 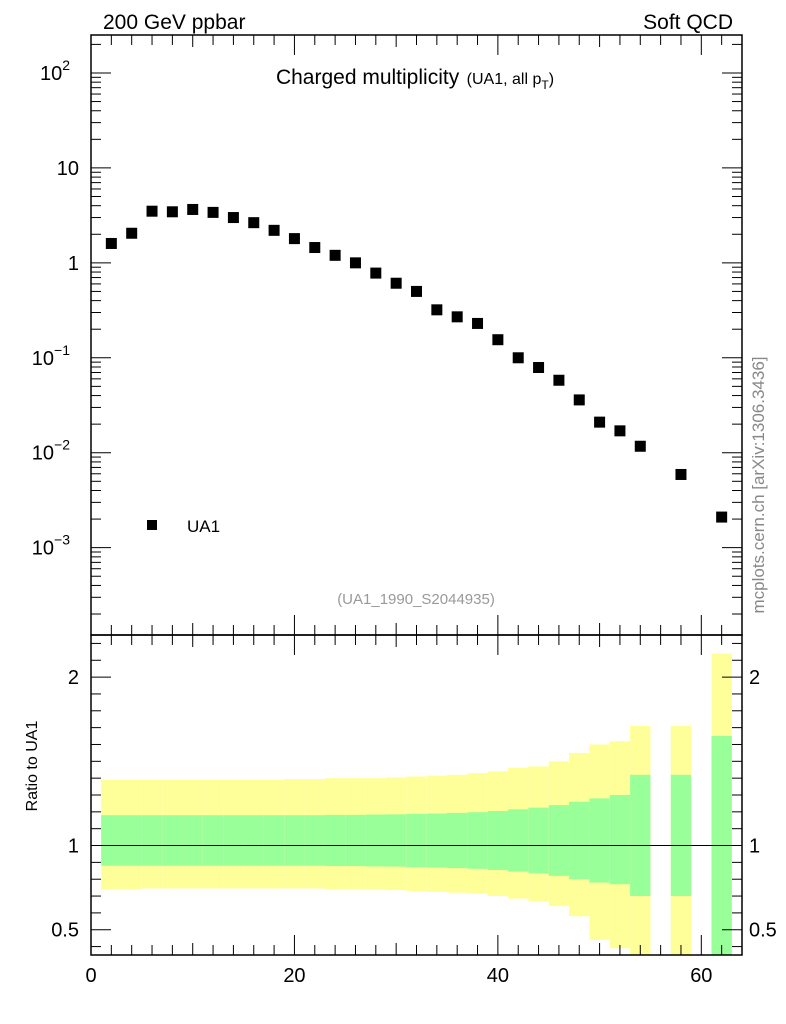 I want to click on main-title: Charged multiplicity (UA1, all pT), so click(x=415, y=79).